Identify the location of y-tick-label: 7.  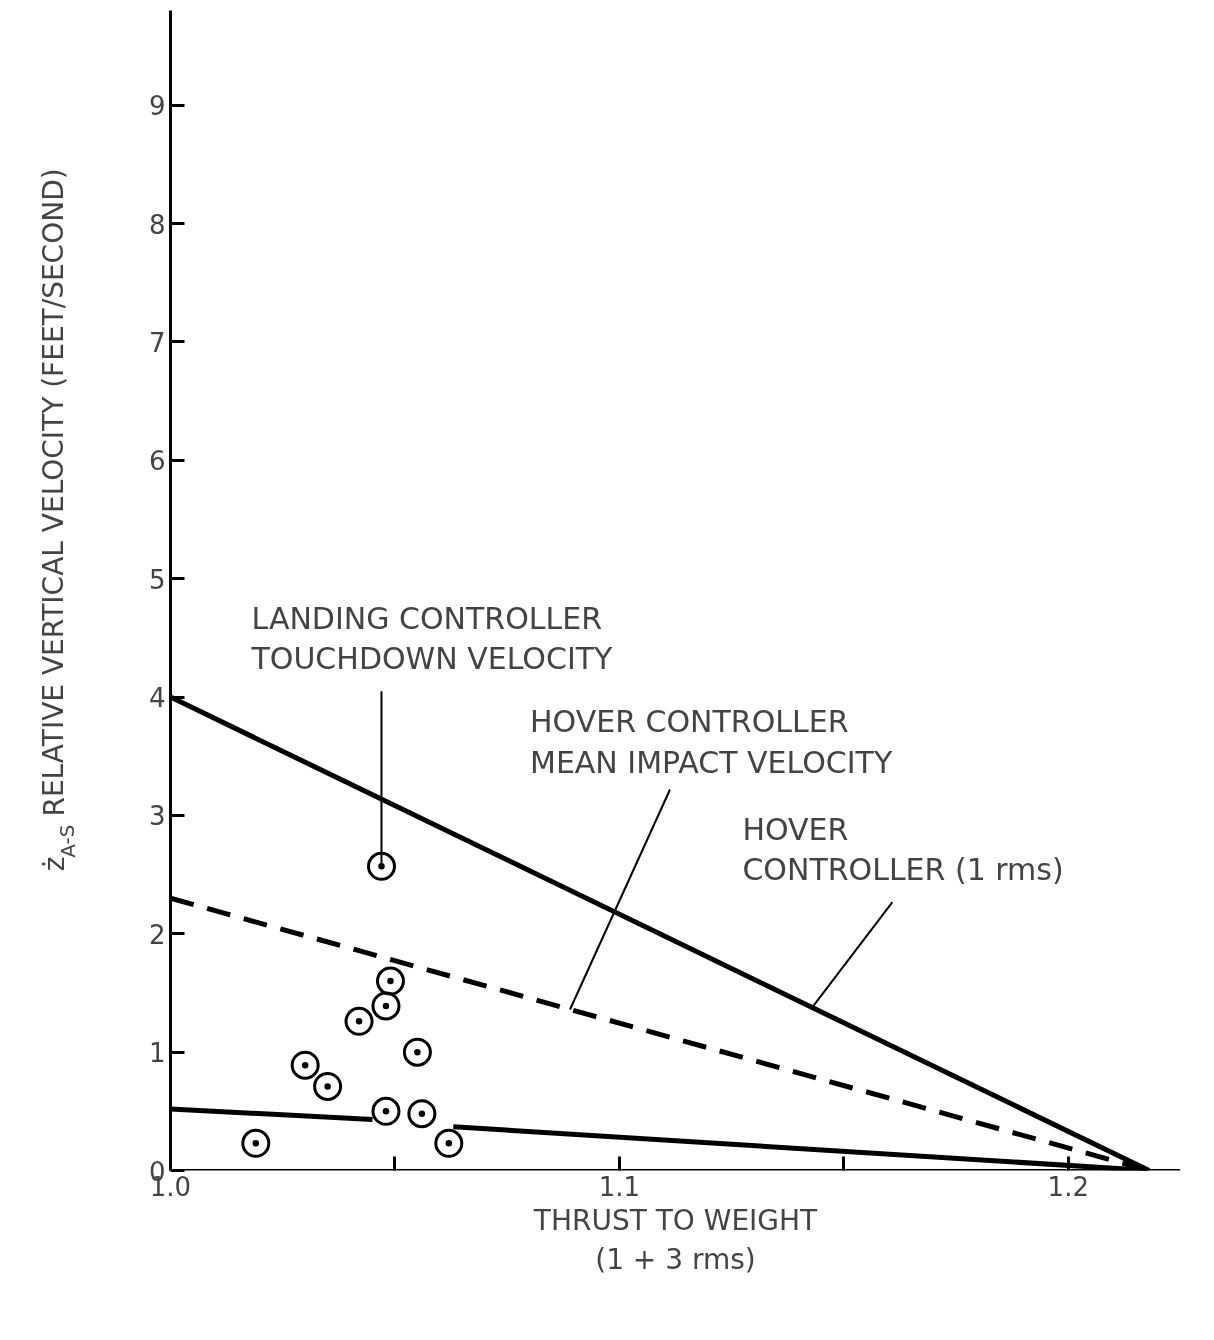
(157, 342).